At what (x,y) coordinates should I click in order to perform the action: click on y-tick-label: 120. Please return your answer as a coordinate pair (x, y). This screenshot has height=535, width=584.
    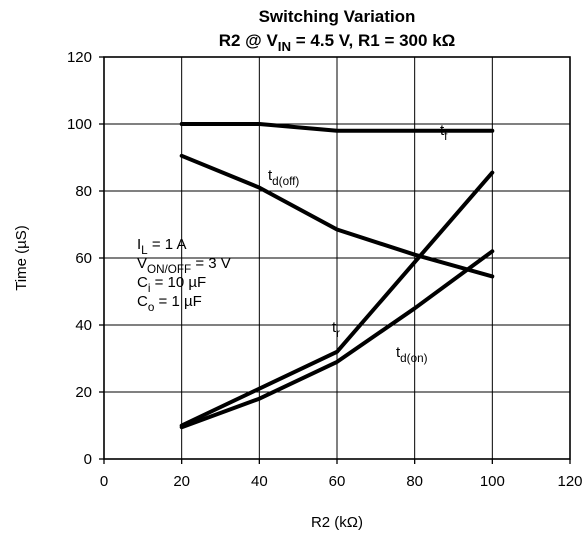
    Looking at the image, I should click on (79, 57).